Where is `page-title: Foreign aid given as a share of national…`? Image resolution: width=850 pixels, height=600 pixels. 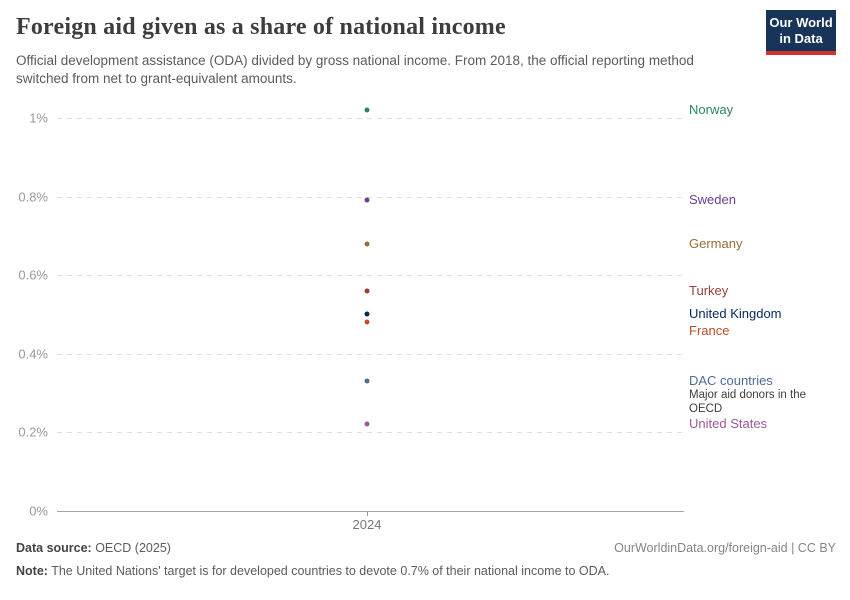
page-title: Foreign aid given as a share of national… is located at coordinates (261, 27).